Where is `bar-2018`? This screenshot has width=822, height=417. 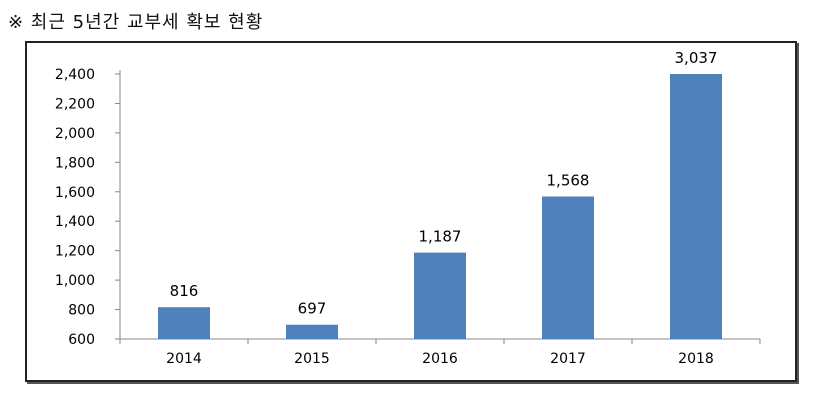
bar-2018 is located at coordinates (696, 206).